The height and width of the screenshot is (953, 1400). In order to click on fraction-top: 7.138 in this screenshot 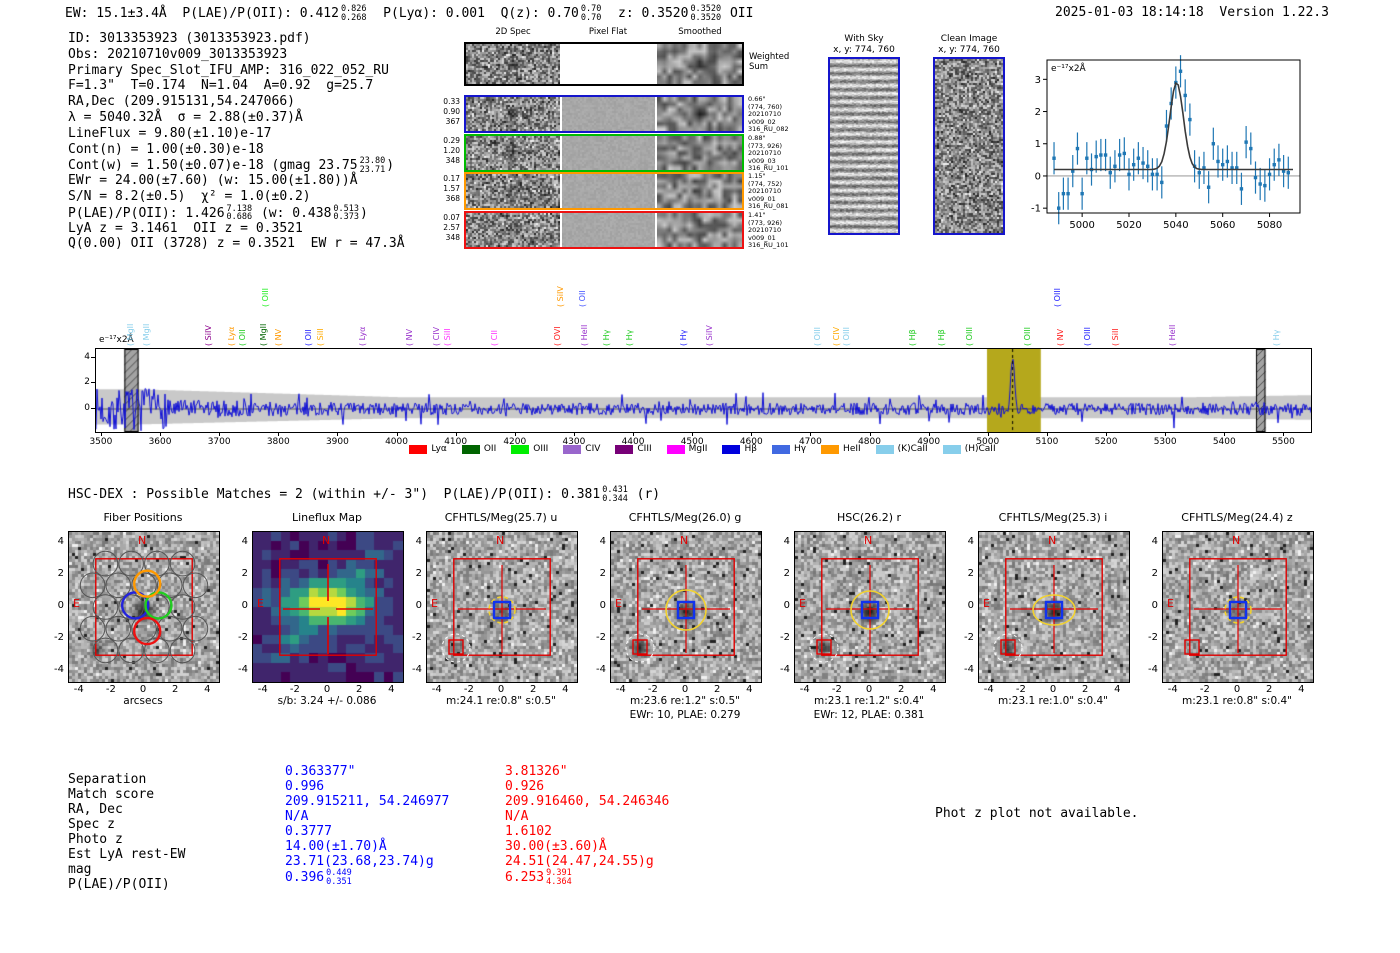, I will do `click(239, 208)`.